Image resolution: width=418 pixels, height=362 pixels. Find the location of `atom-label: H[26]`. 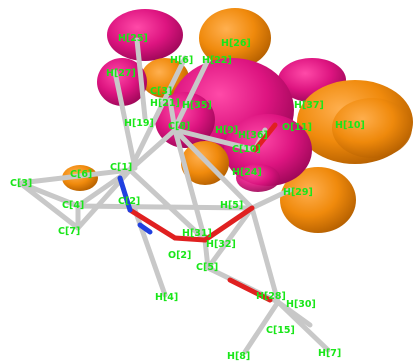

atom-label: H[26] is located at coordinates (236, 43).